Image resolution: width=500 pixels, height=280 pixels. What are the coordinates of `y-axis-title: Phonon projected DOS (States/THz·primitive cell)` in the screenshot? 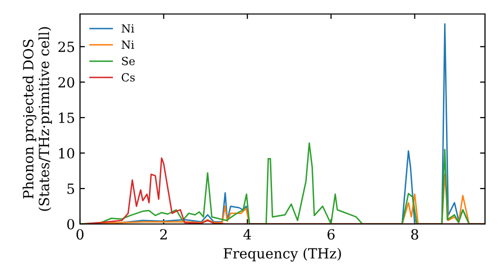 It's located at (37, 119).